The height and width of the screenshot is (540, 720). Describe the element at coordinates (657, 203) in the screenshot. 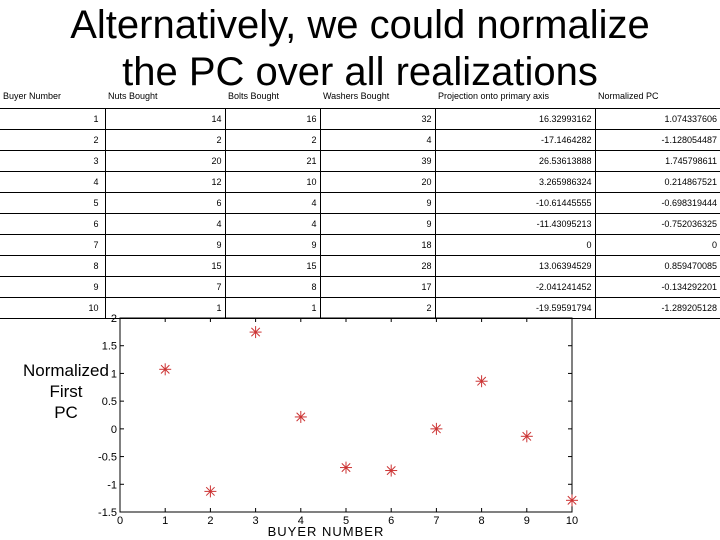

I see `cell-normalized-pc: -0.698319444` at that location.